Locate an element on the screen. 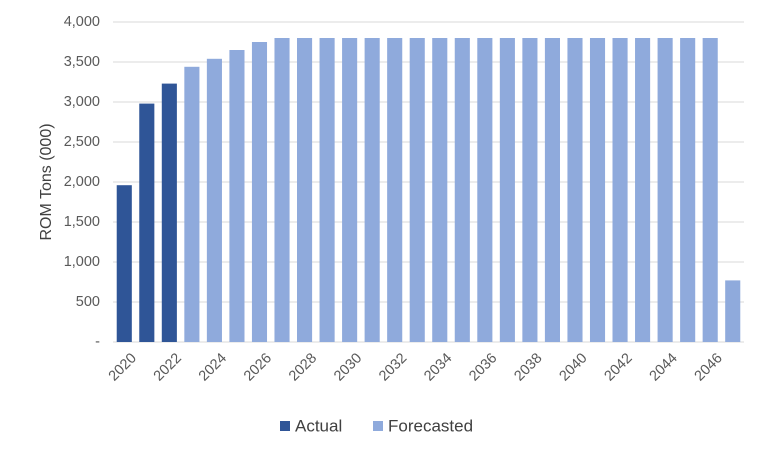 The height and width of the screenshot is (457, 766). bar-forecasted-2030 is located at coordinates (350, 190).